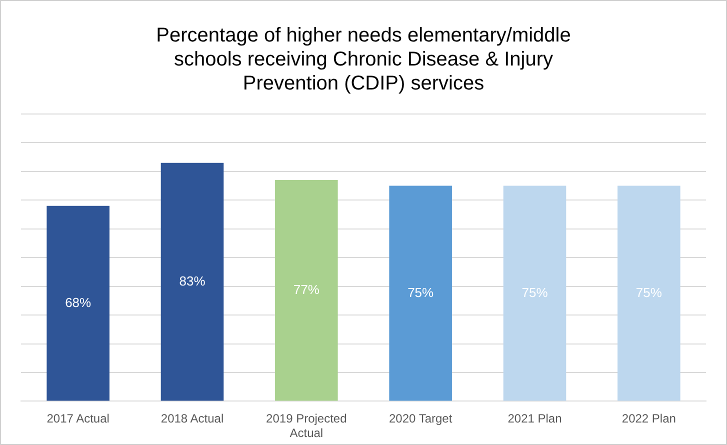 The width and height of the screenshot is (727, 445). I want to click on data-label: 77%, so click(306, 289).